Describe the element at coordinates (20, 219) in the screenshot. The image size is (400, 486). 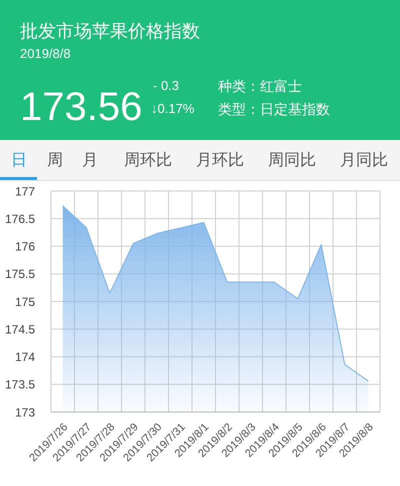
I see `y-tick-label: 176.5` at that location.